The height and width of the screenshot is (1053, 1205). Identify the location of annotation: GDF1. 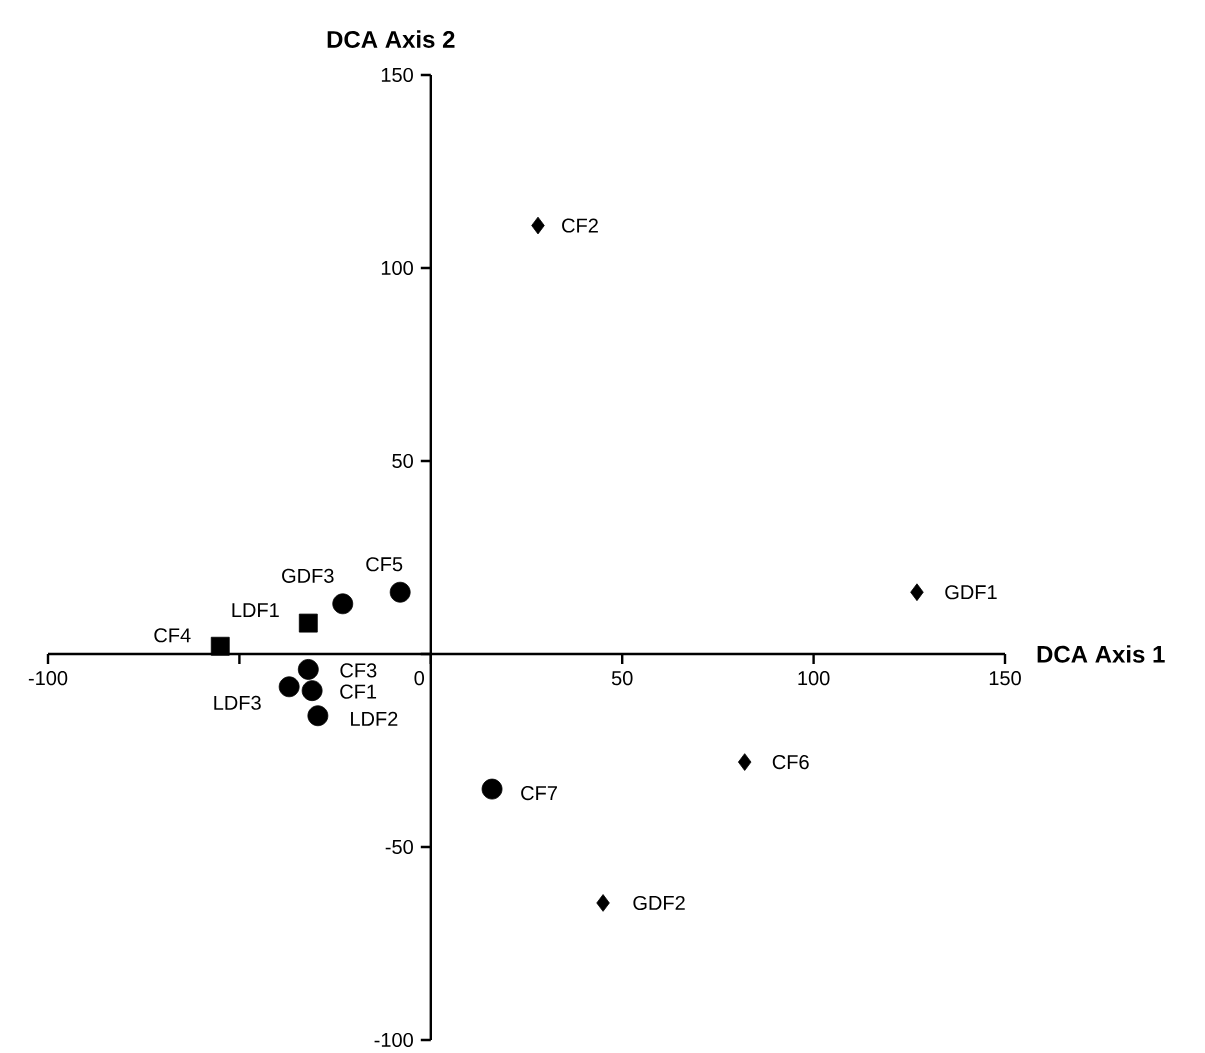
(971, 592).